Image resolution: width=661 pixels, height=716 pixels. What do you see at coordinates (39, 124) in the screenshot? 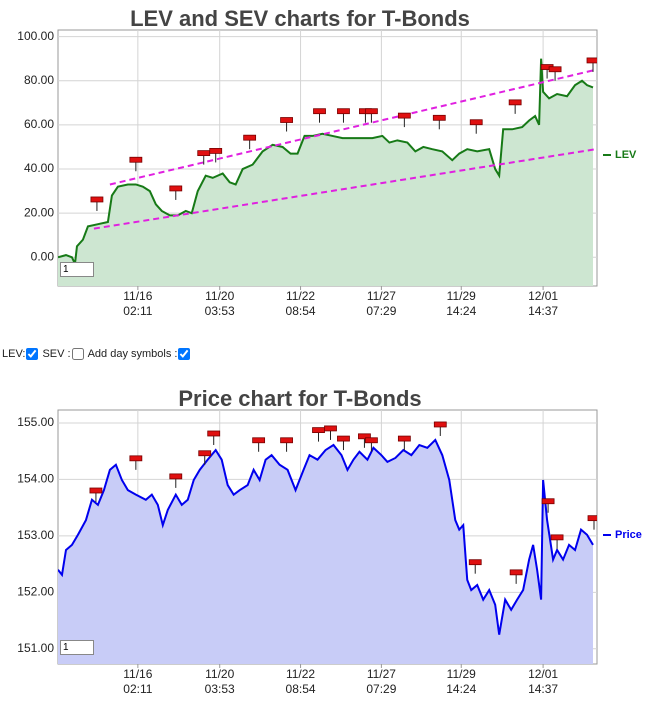
I see `y-tick-label: 60.00` at bounding box center [39, 124].